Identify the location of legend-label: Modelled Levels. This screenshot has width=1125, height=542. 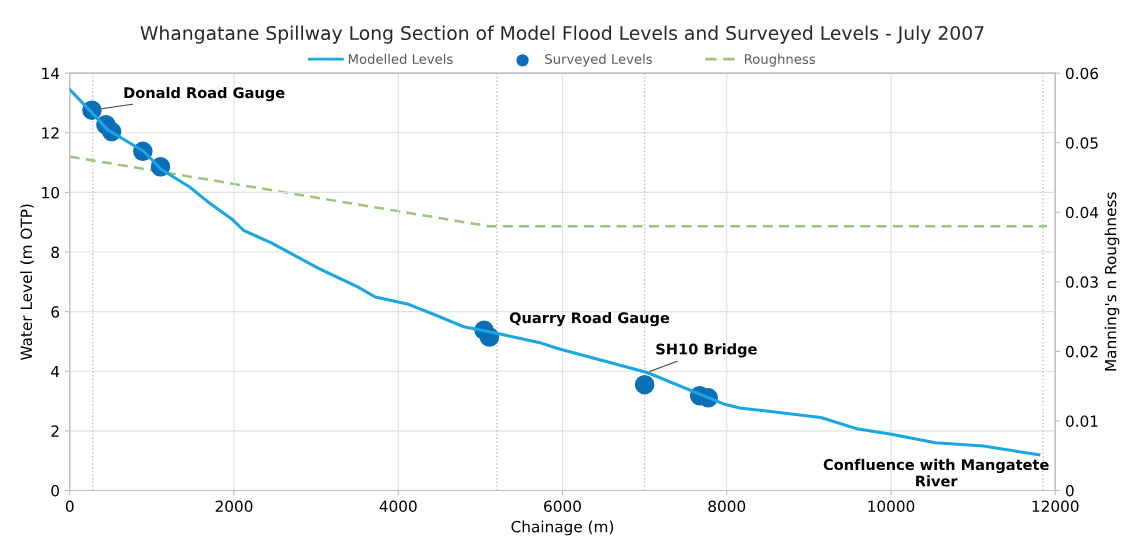
(400, 59).